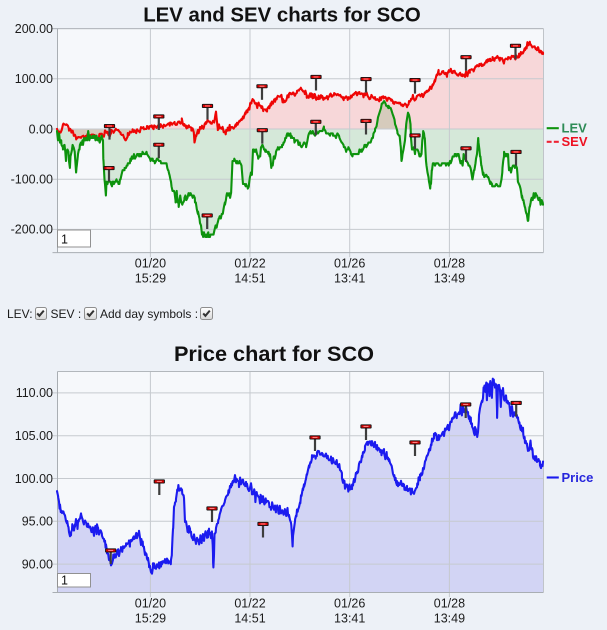  I want to click on svg-text: SEV, so click(575, 141).